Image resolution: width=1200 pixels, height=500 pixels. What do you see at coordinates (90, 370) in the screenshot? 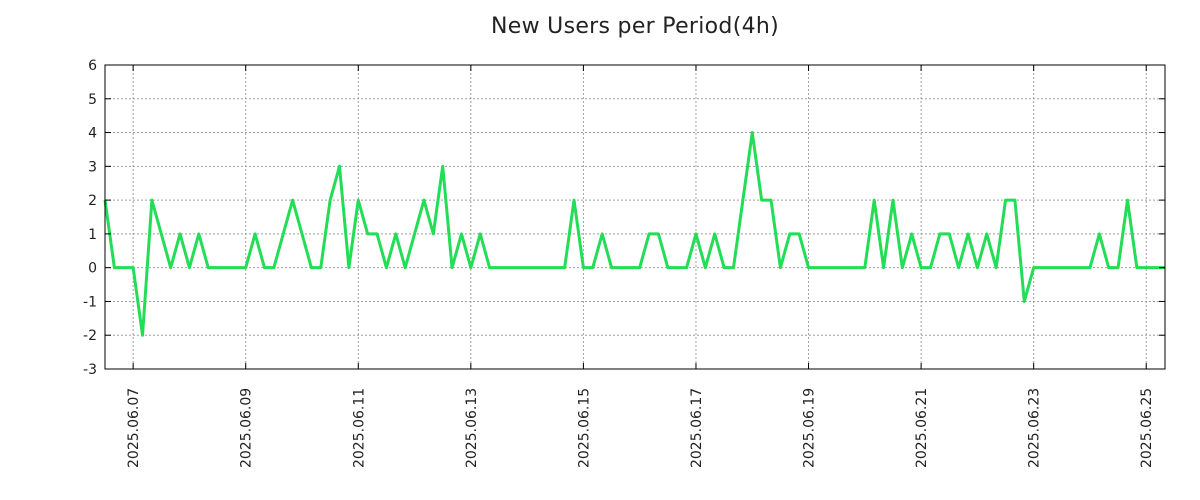
I see `y-tick-label: -3` at bounding box center [90, 370].